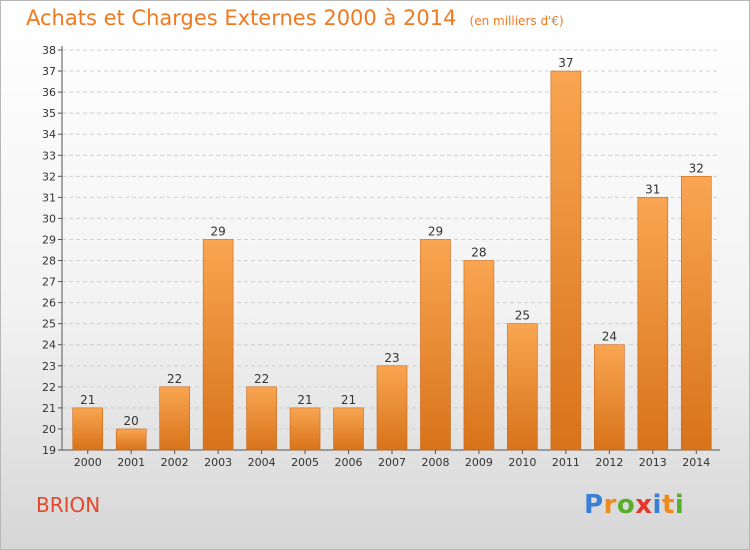  I want to click on logo-letter: o, so click(626, 505).